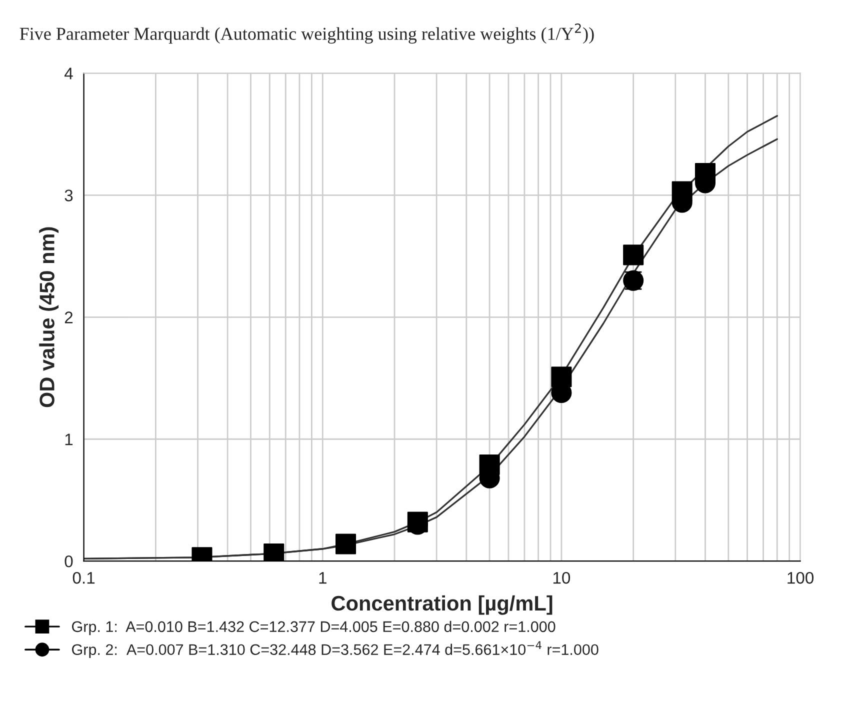 Image resolution: width=855 pixels, height=704 pixels. I want to click on y-tick-label: 1, so click(69, 440).